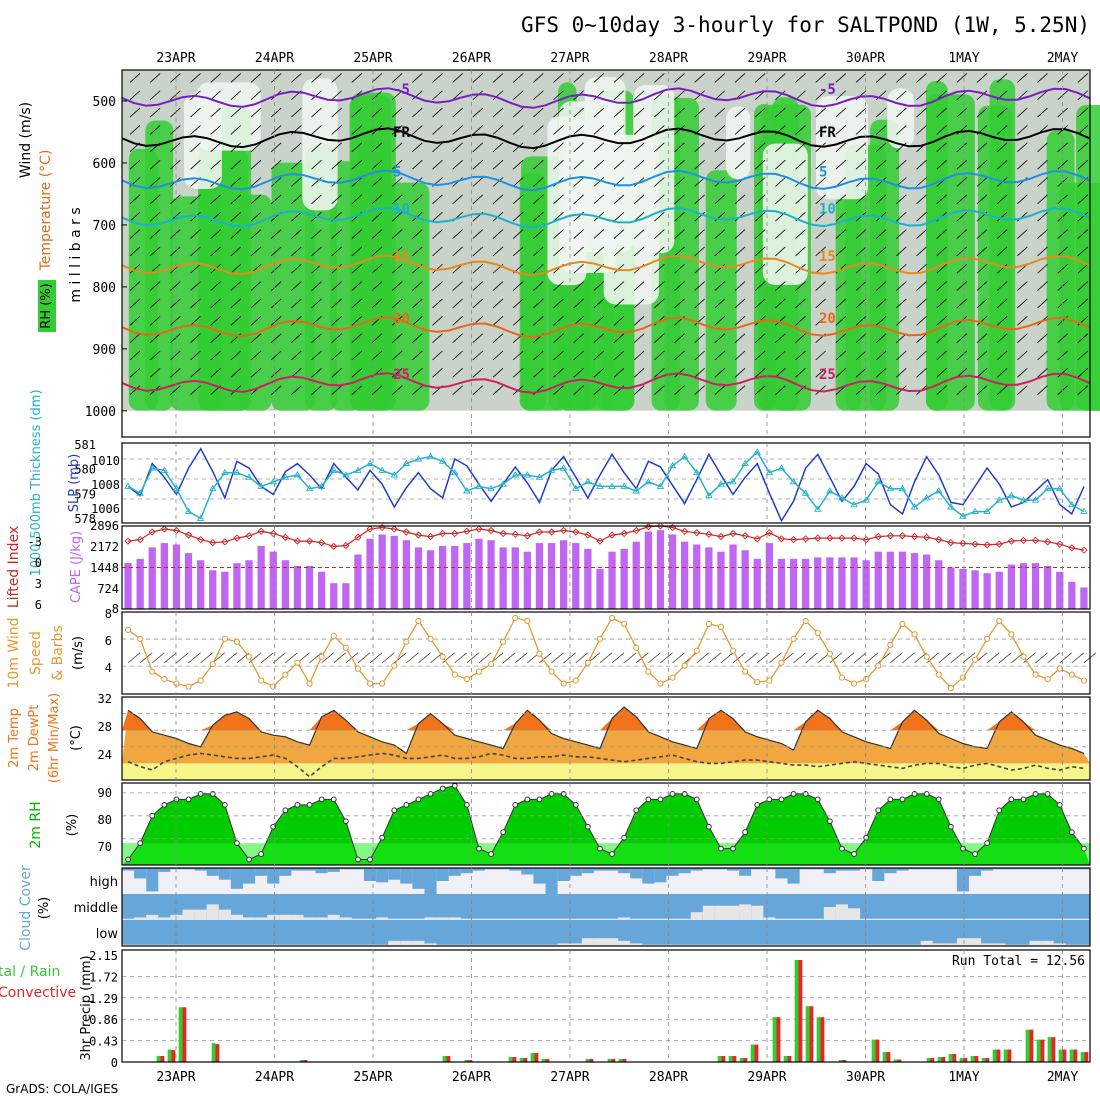 This screenshot has height=1104, width=1100. I want to click on precip-tick: 1.72, so click(103, 977).